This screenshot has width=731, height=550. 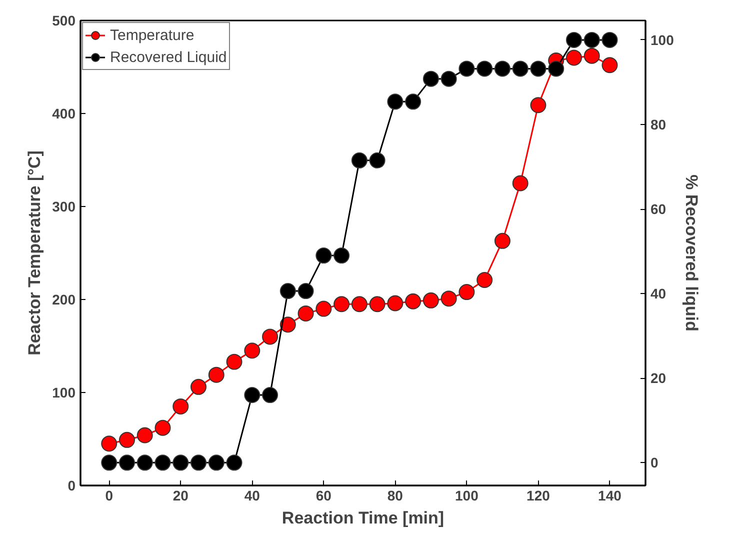 What do you see at coordinates (252, 496) in the screenshot?
I see `x-tick-label: 40` at bounding box center [252, 496].